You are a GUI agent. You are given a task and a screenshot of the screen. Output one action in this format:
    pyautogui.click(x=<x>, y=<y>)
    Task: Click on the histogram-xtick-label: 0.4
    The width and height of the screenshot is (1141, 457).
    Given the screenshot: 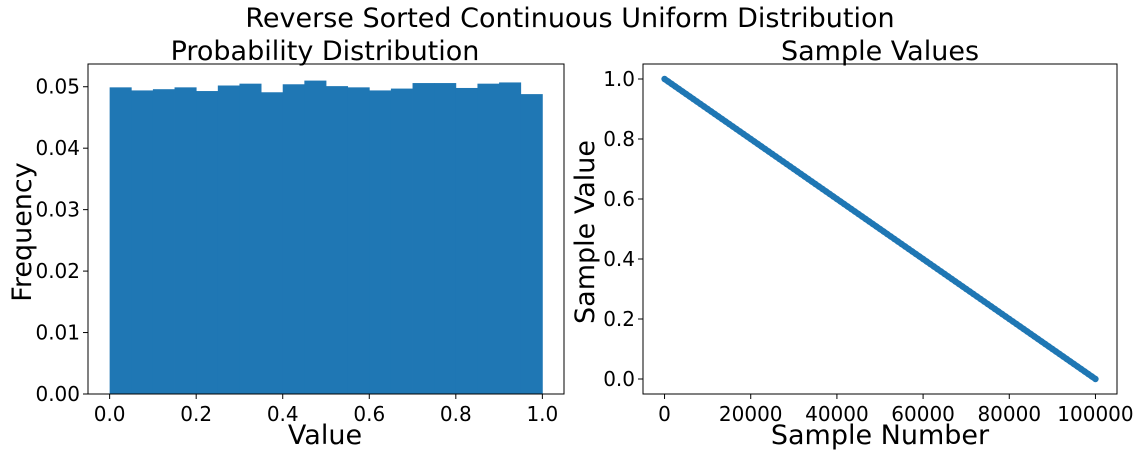 What is the action you would take?
    pyautogui.click(x=283, y=414)
    